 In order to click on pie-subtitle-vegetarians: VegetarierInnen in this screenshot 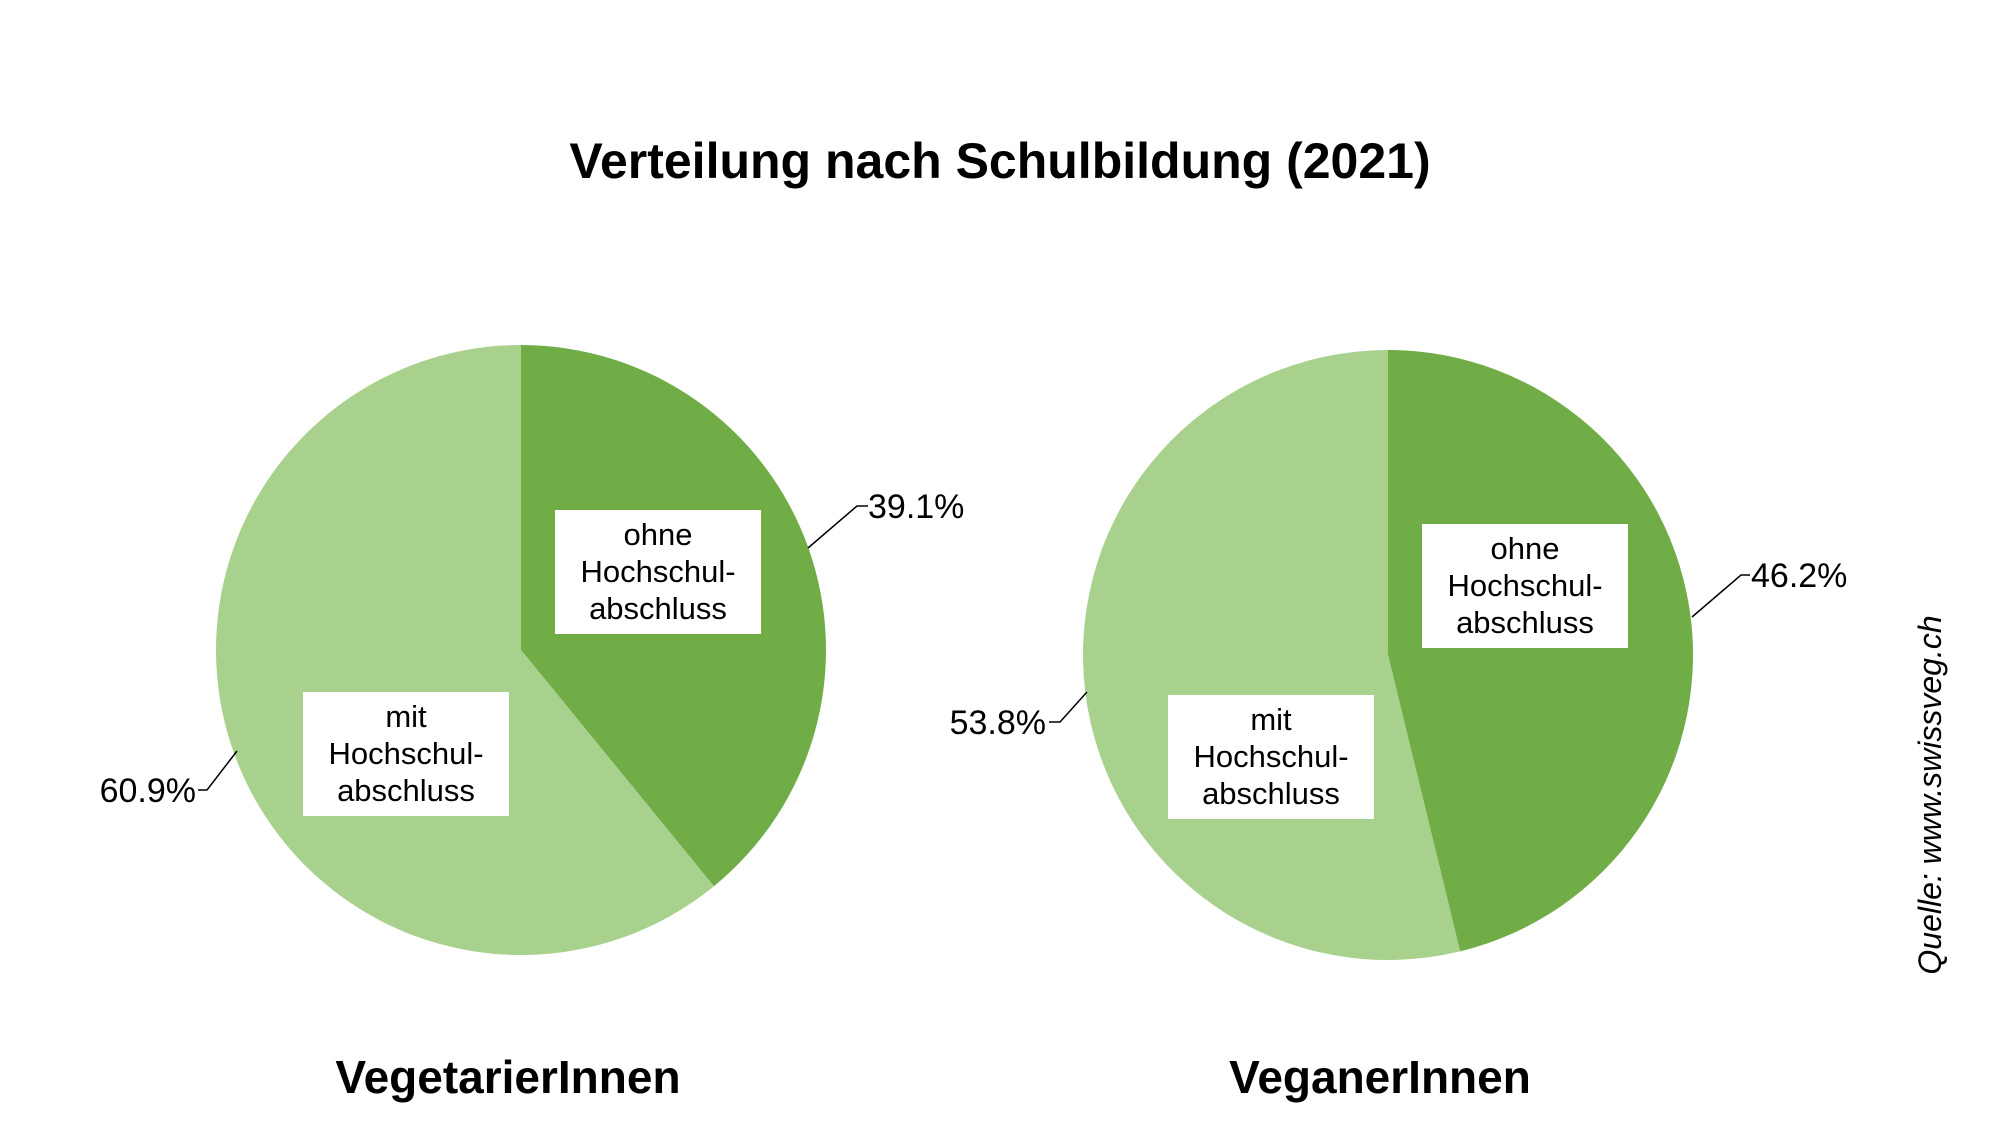, I will do `click(507, 1077)`.